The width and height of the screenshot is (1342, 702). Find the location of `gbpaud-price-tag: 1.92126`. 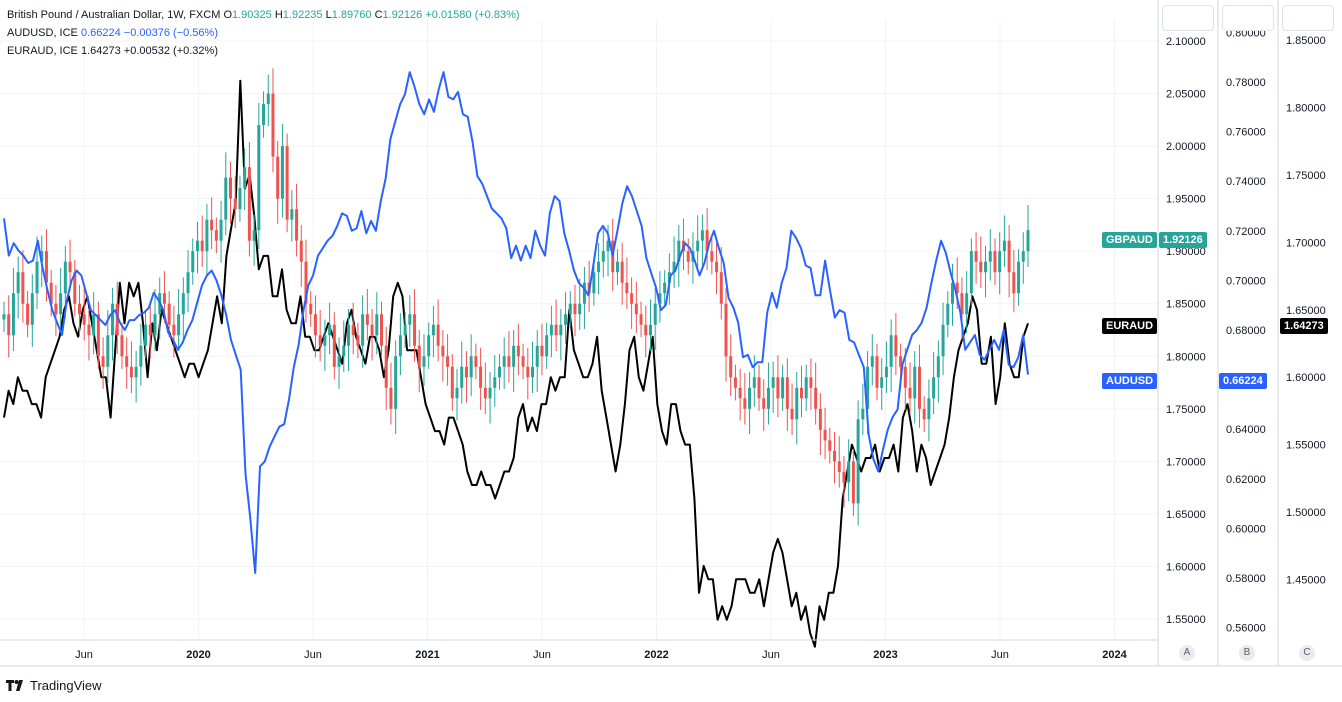

gbpaud-price-tag: 1.92126 is located at coordinates (1183, 240).